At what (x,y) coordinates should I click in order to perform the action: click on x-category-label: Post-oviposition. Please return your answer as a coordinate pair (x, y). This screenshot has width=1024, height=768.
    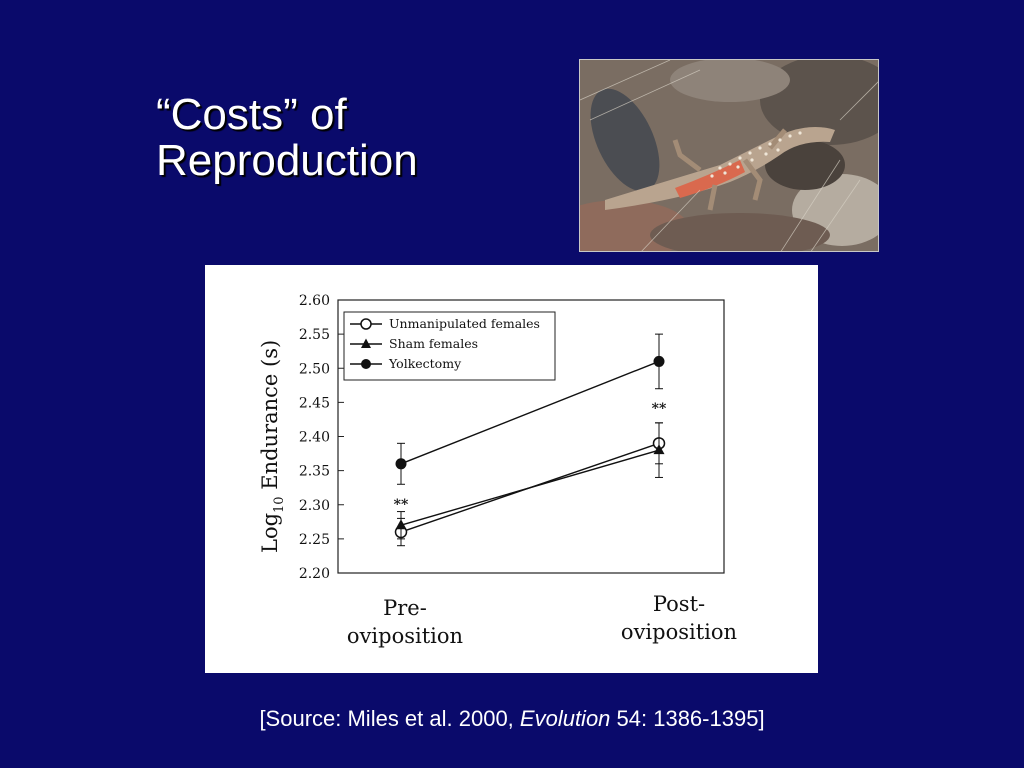
    Looking at the image, I should click on (679, 618).